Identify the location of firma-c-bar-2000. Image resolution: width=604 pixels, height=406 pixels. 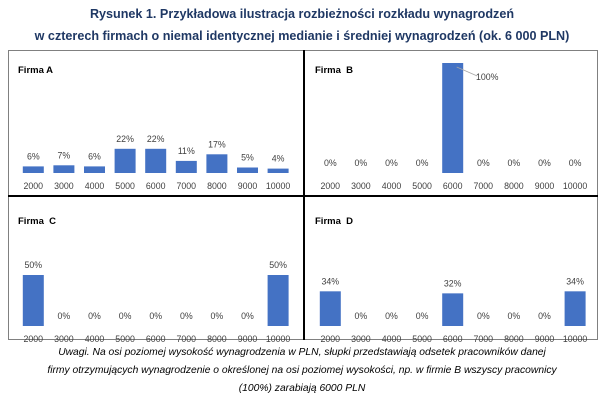
(33, 300).